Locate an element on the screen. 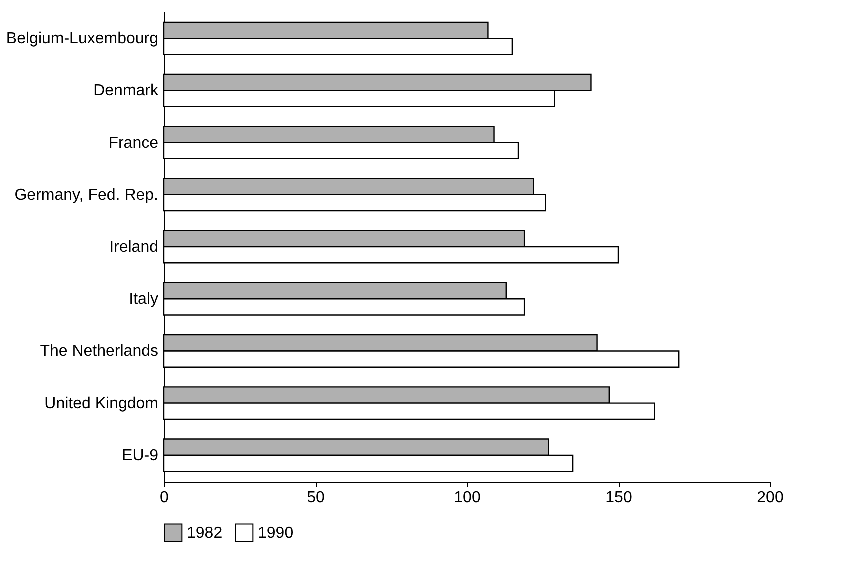 The image size is (845, 565). x-tick-label: 50 is located at coordinates (316, 498).